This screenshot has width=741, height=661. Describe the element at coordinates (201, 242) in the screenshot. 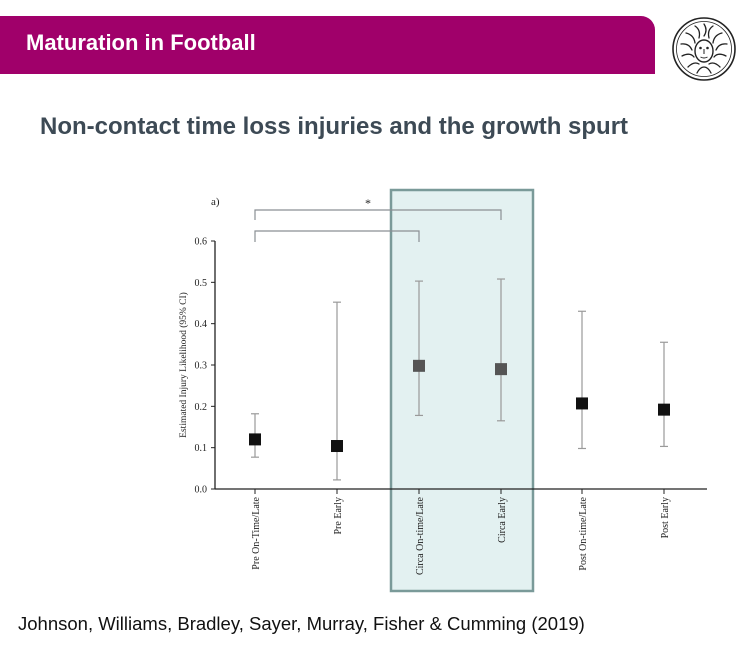

I see `y-tick-label: 0.6` at that location.